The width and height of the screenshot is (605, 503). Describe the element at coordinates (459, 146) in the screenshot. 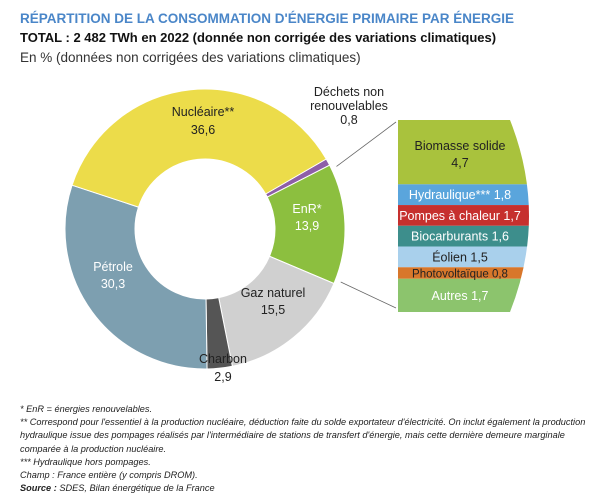

I see `breakdown-label-0: Biomasse solide` at that location.